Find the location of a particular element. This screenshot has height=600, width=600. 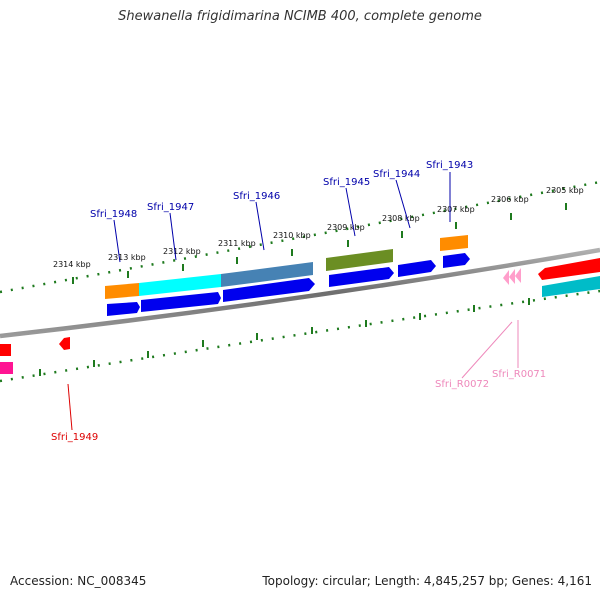

feature-bar-orange-1948 is located at coordinates (122, 291).